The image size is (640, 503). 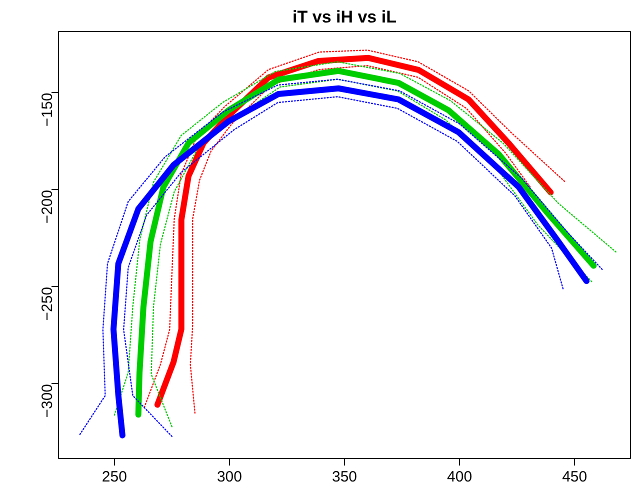 I want to click on x-tick-label: 450, so click(x=575, y=477).